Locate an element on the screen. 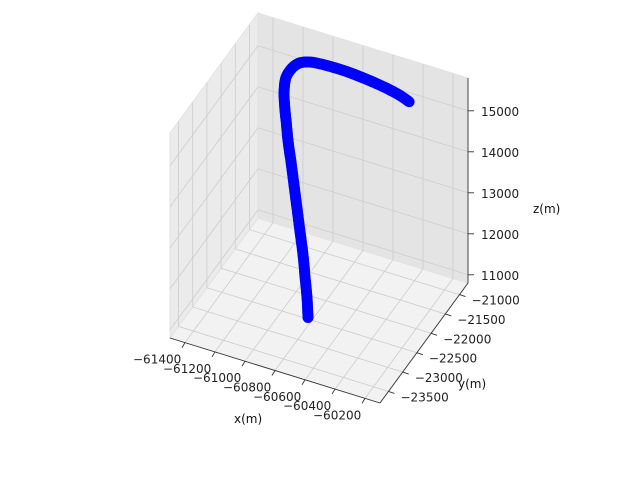 This screenshot has height=480, width=640. y-tick-label: −23000 is located at coordinates (439, 378).